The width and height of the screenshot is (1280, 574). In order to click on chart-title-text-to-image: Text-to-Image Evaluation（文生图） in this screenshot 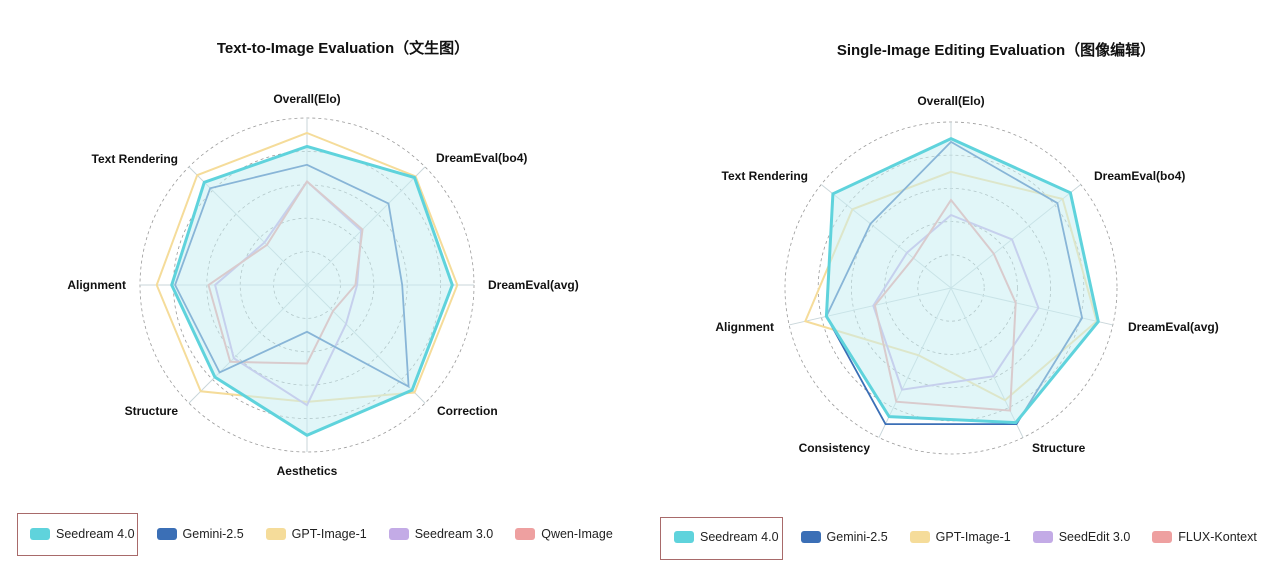, I will do `click(343, 48)`.